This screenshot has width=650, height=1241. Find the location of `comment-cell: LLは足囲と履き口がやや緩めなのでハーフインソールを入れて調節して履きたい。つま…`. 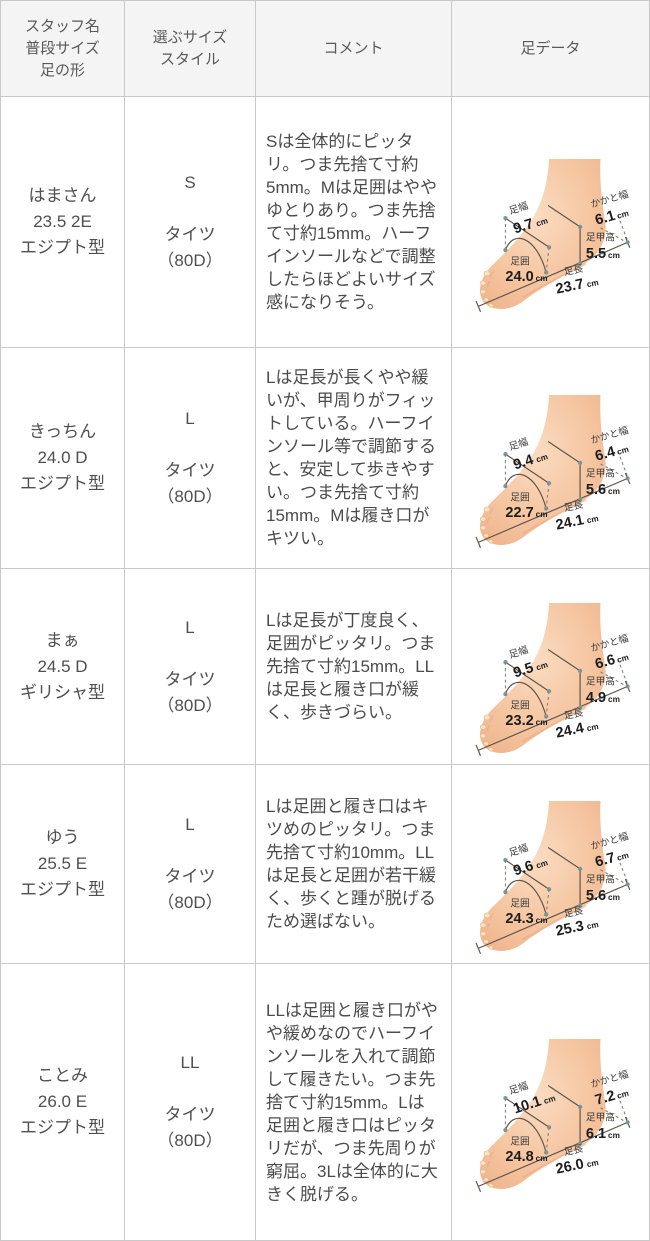

comment-cell: LLは足囲と履き口がやや緩めなのでハーフインソールを入れて調節して履きたい。つま… is located at coordinates (354, 1102).